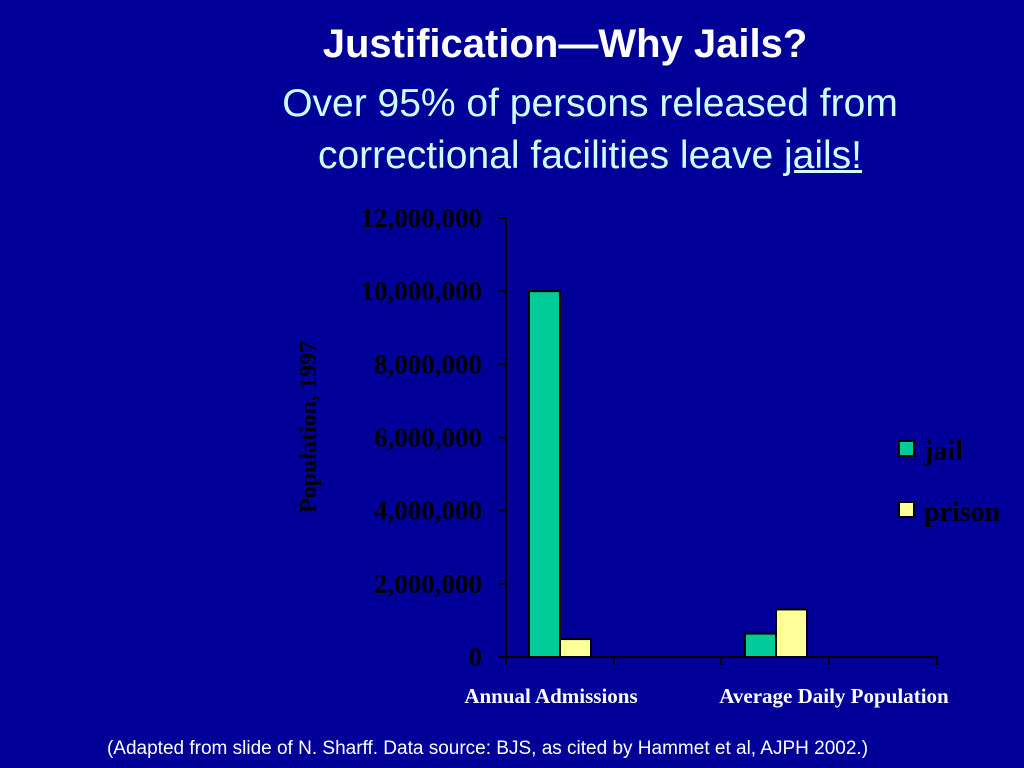 The width and height of the screenshot is (1024, 768). I want to click on subtitle-line-2: correctional facilities leave jails!, so click(590, 156).